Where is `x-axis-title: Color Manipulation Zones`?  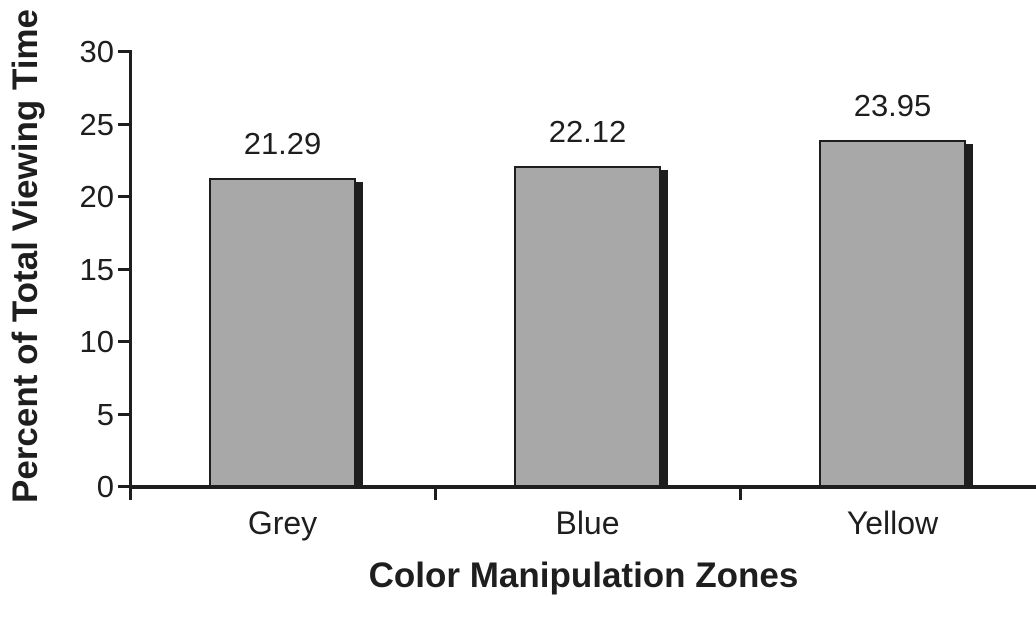 x-axis-title: Color Manipulation Zones is located at coordinates (583, 575).